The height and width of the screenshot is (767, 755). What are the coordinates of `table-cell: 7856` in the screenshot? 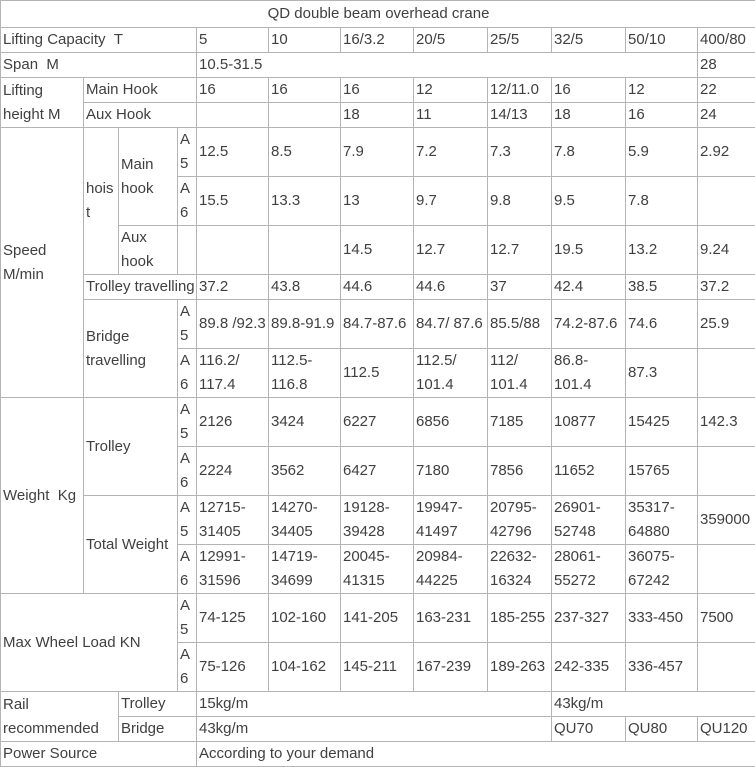 It's located at (520, 471).